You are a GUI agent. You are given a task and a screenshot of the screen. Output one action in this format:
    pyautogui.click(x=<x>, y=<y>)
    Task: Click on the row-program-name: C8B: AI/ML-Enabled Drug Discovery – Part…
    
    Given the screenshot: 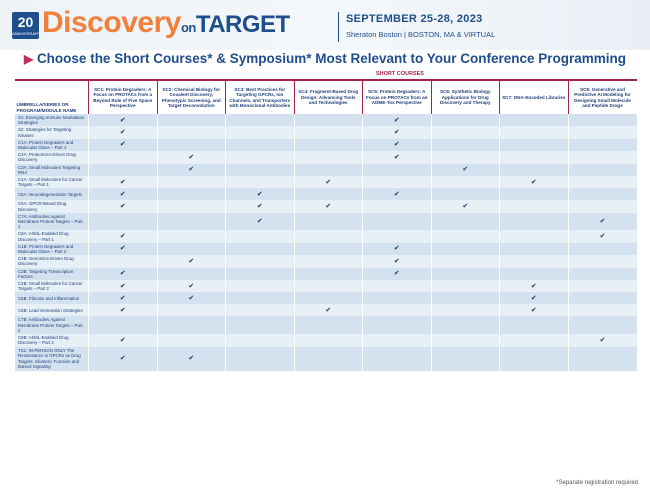 What is the action you would take?
    pyautogui.click(x=51, y=340)
    